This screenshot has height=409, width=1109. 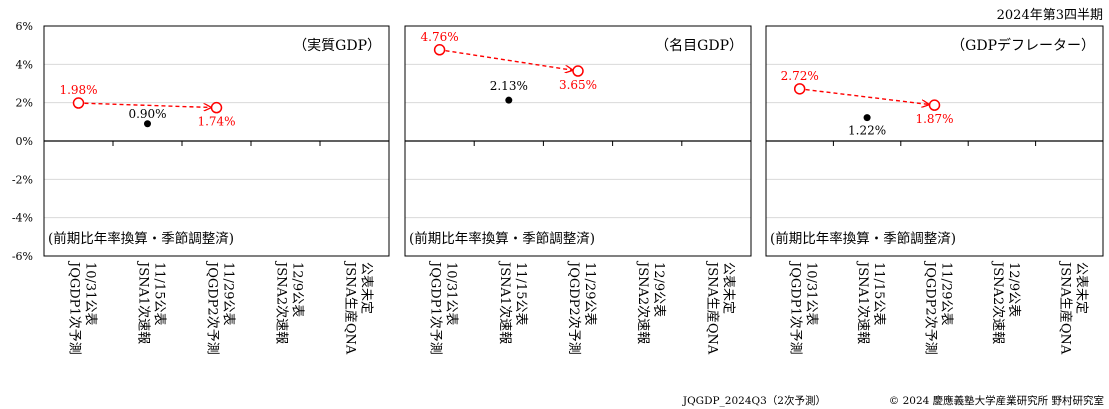 I want to click on panel-title: （名目GDP）, so click(x=699, y=46).